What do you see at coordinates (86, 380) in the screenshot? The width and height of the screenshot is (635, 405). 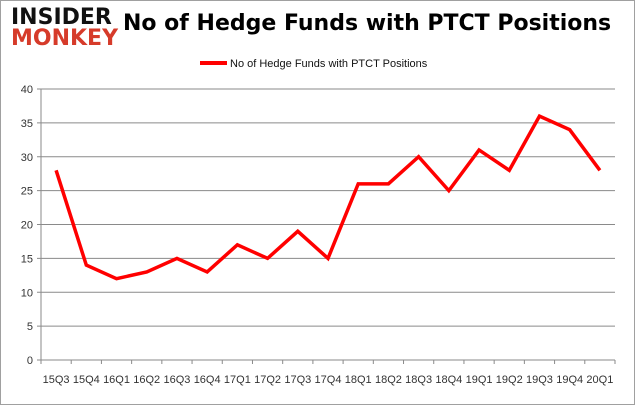 I see `x-tick-label: 15Q4` at bounding box center [86, 380].